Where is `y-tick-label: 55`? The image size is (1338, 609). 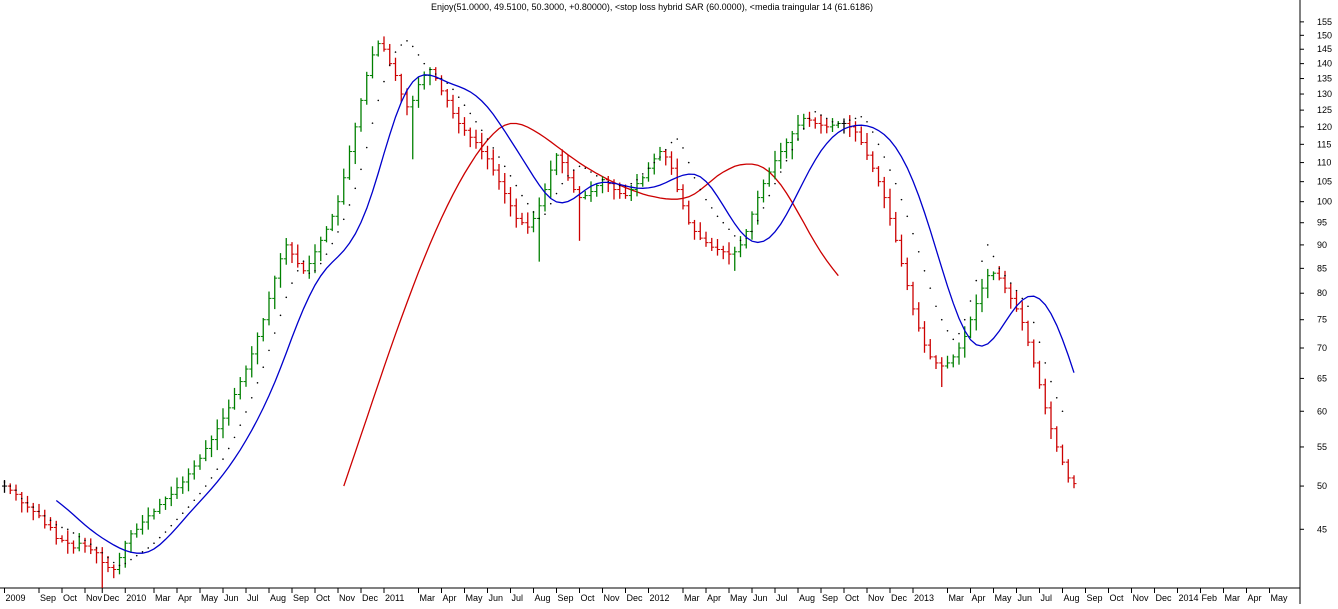 y-tick-label: 55 is located at coordinates (1322, 447).